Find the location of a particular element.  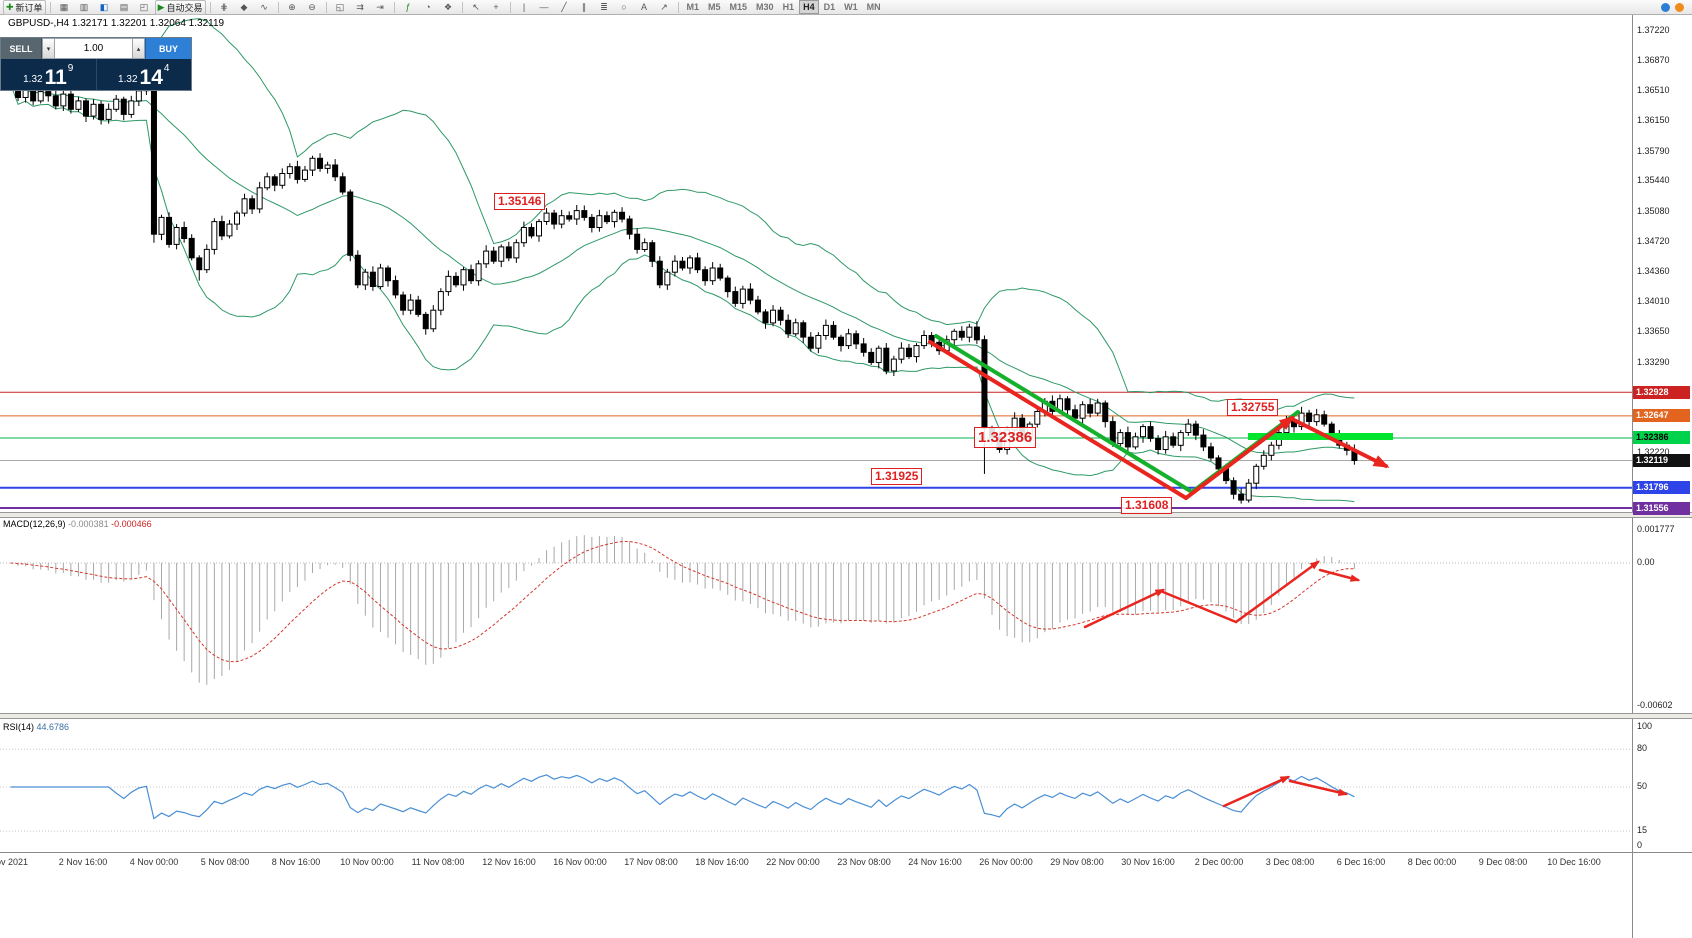

buy-price-pipette: 4 is located at coordinates (166, 68).